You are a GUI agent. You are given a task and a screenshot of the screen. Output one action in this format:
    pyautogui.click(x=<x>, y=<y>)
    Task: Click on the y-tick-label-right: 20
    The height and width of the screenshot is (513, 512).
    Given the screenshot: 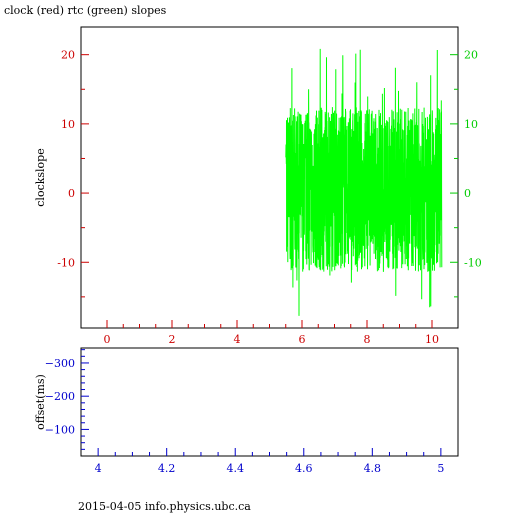 What is the action you would take?
    pyautogui.click(x=471, y=55)
    